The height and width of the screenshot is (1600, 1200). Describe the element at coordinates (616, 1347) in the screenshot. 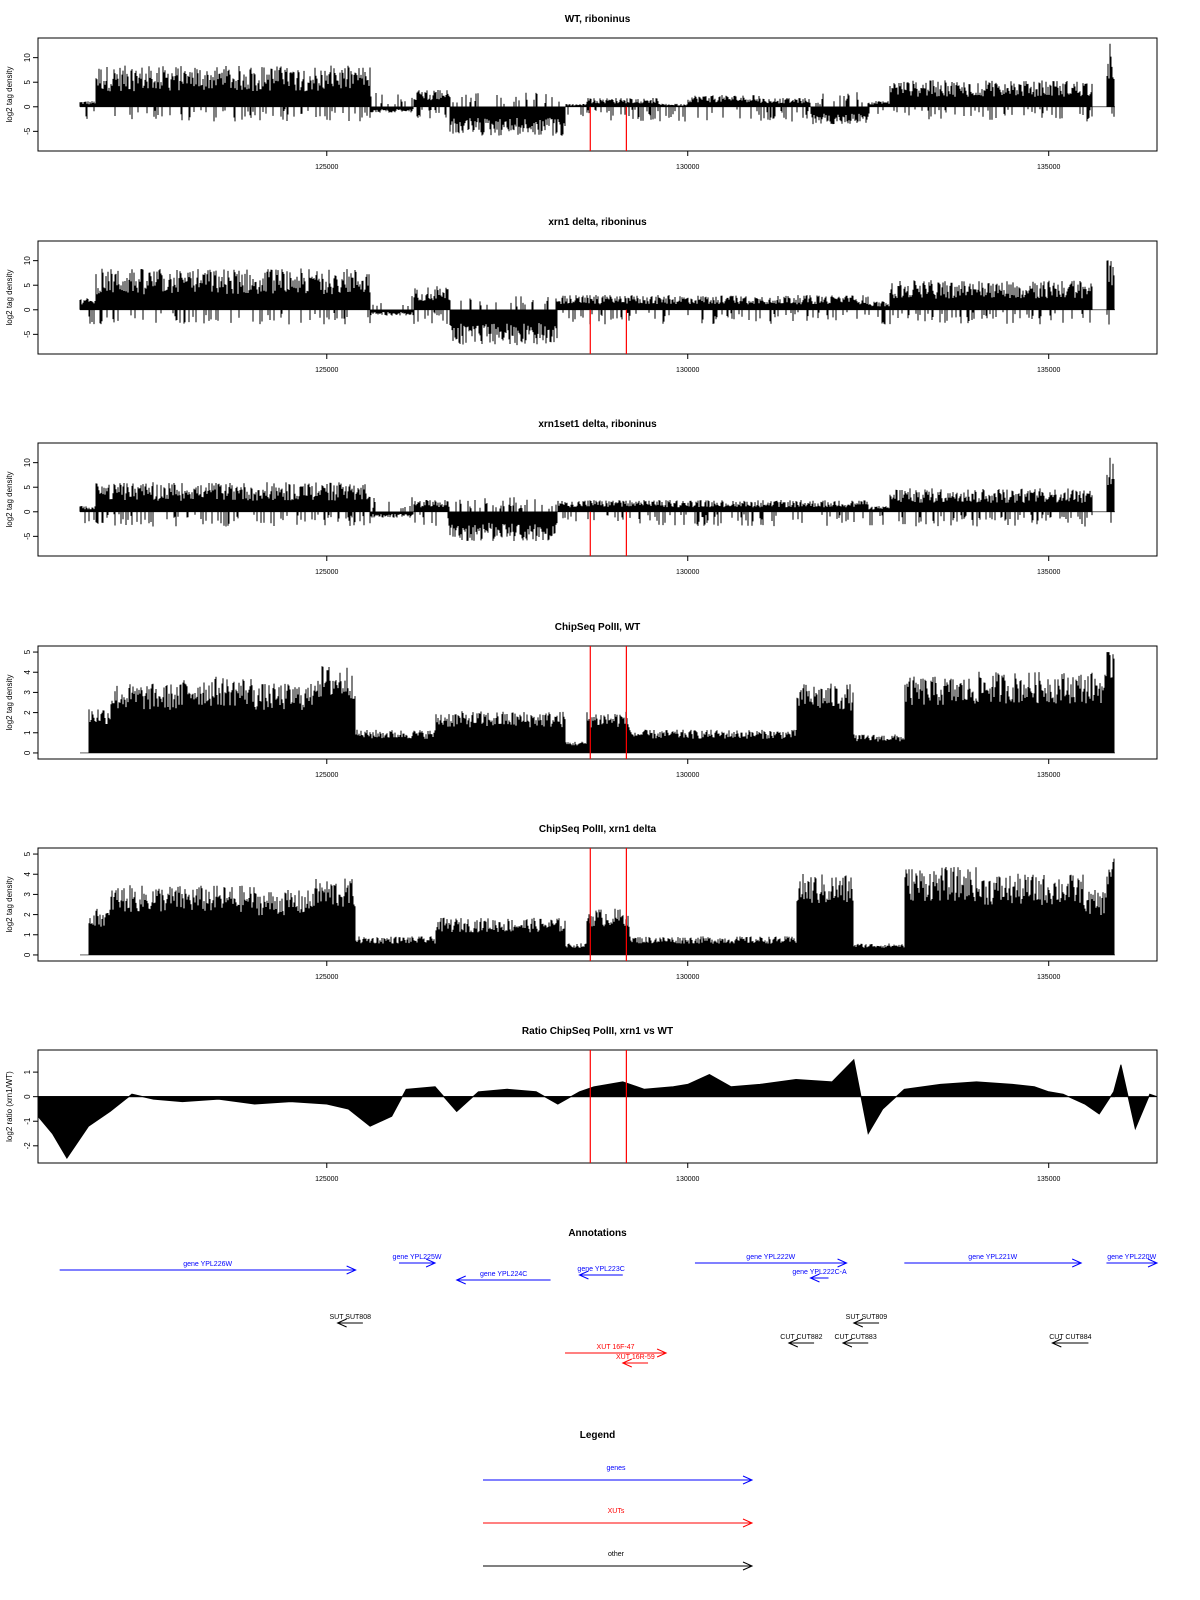

I see `xut-label: XUT 16F-47` at that location.